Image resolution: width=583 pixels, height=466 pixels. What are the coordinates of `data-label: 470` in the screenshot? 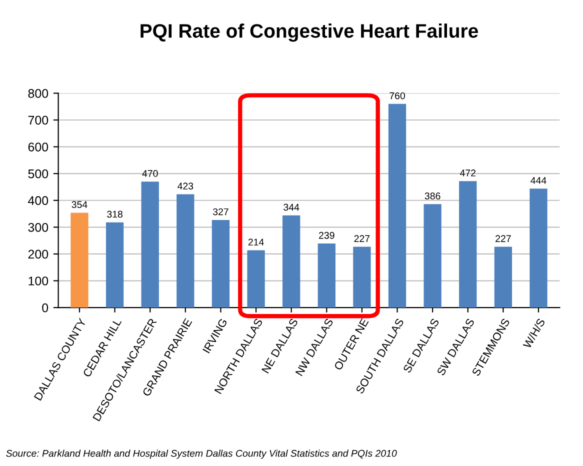 It's located at (150, 173).